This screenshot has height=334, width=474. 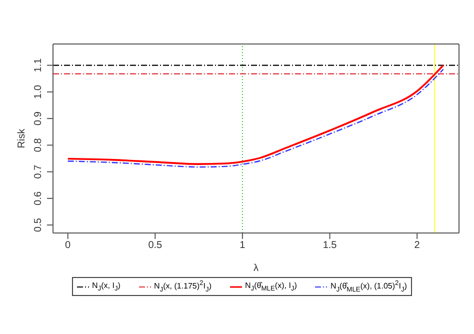 What do you see at coordinates (38, 225) in the screenshot?
I see `y-tick-label: 0.5` at bounding box center [38, 225].